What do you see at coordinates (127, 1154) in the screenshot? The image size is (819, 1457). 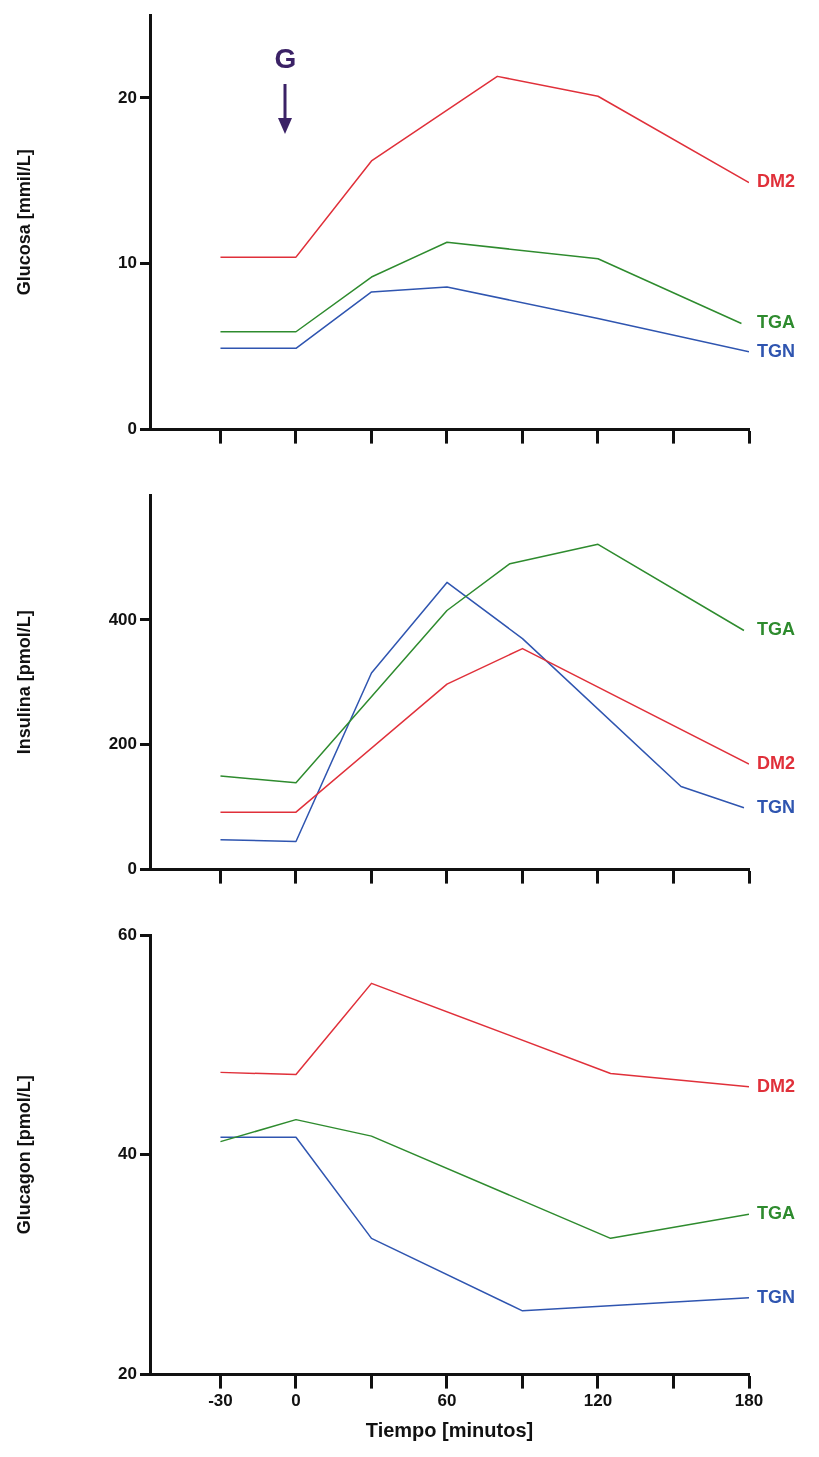 I see `y-tick-label: 40` at bounding box center [127, 1154].